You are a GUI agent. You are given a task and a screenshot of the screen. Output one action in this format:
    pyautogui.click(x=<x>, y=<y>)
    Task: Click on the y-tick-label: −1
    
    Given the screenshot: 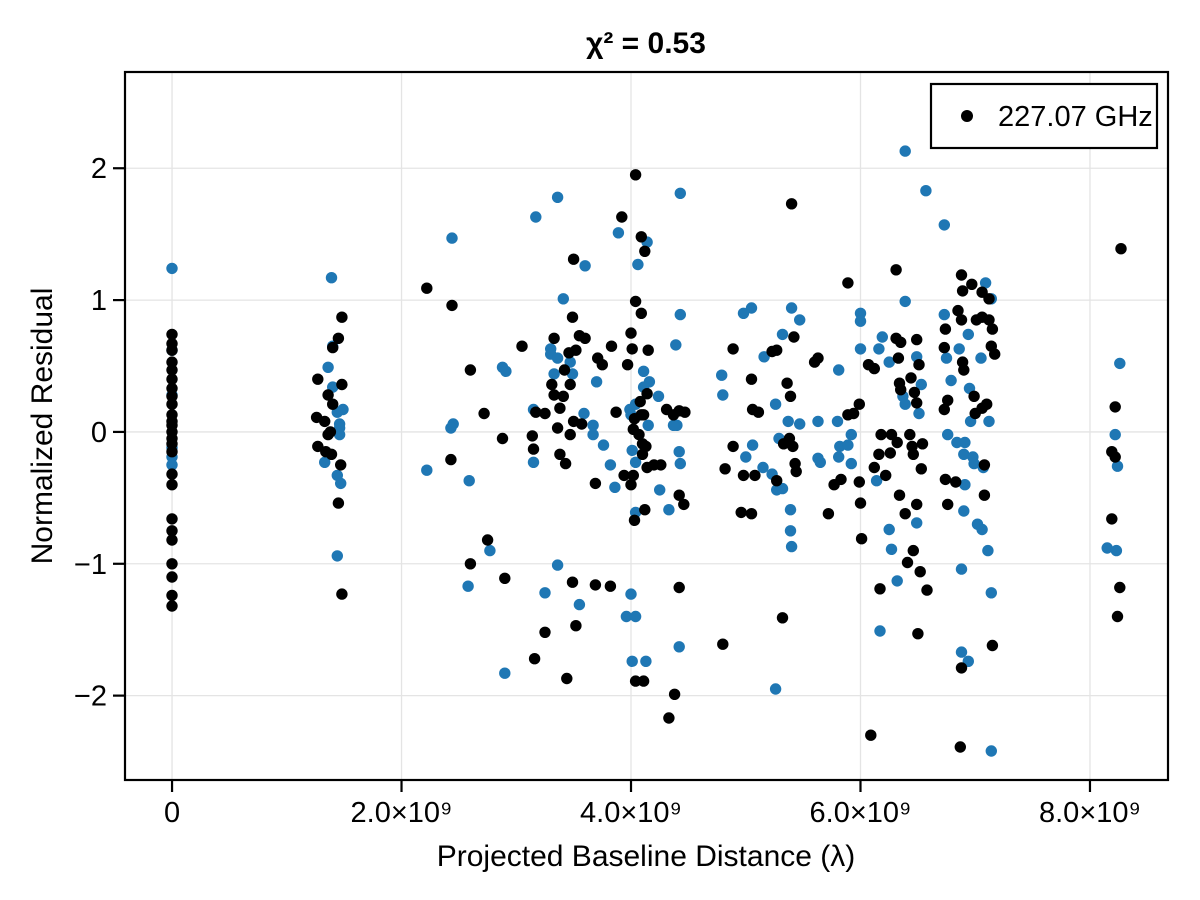 What is the action you would take?
    pyautogui.click(x=90, y=565)
    